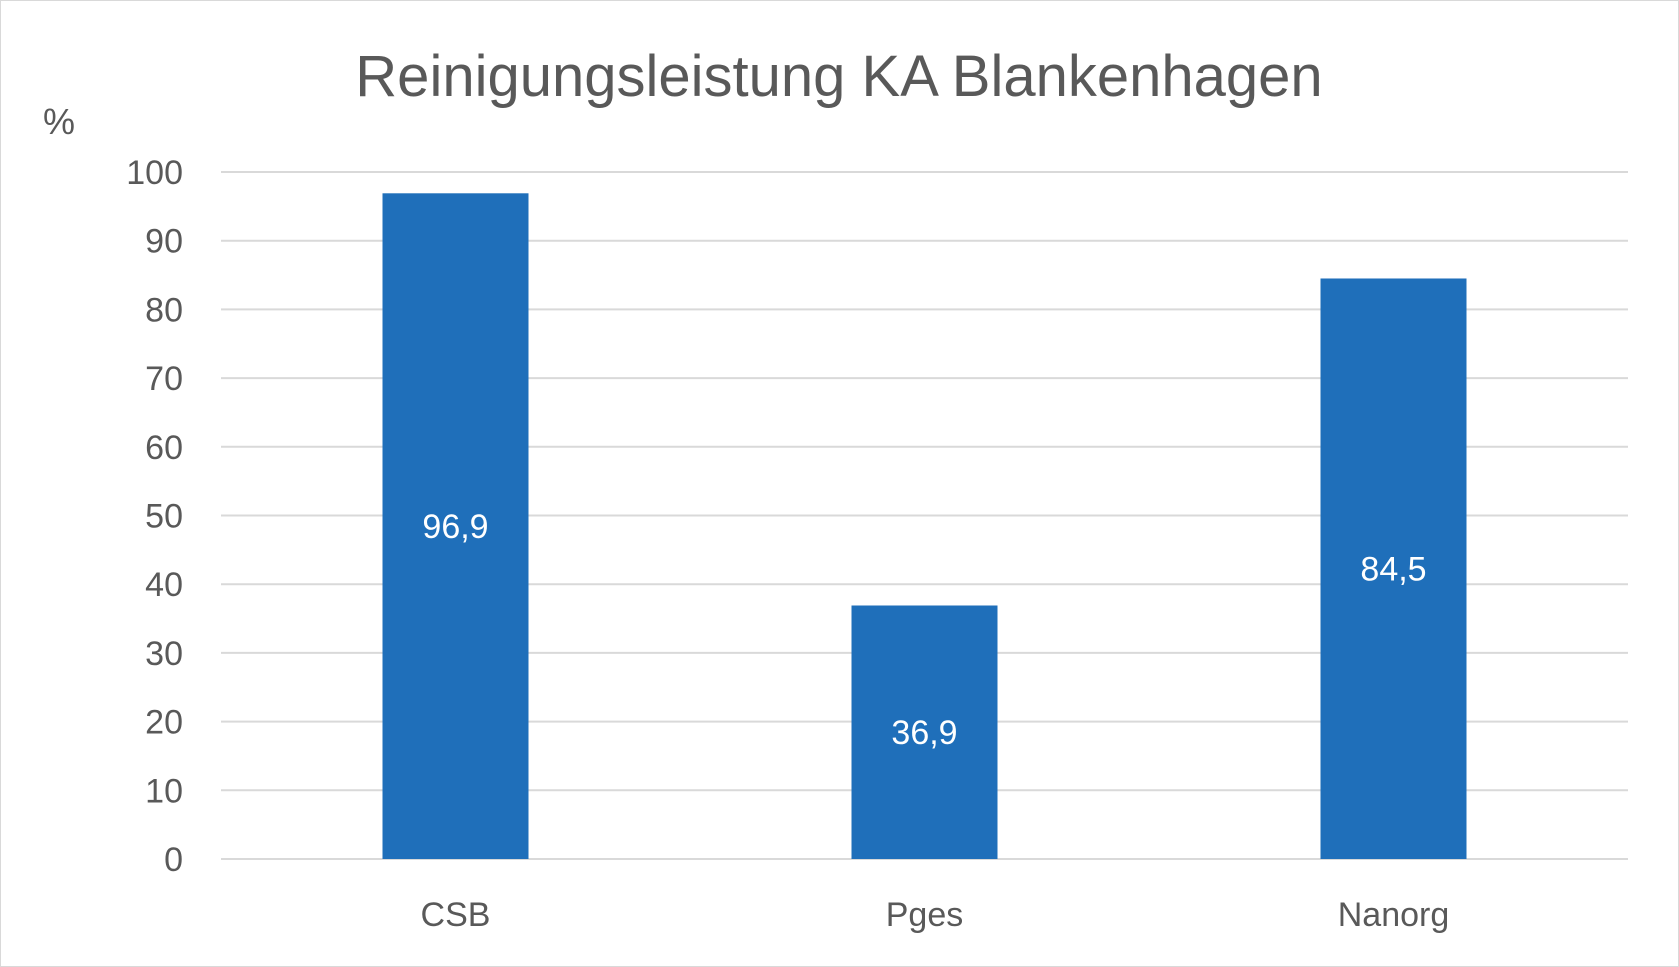  I want to click on y-axis-ticks: 0 10 20 30 40 50 60 70 80 90 100, so click(154, 516).